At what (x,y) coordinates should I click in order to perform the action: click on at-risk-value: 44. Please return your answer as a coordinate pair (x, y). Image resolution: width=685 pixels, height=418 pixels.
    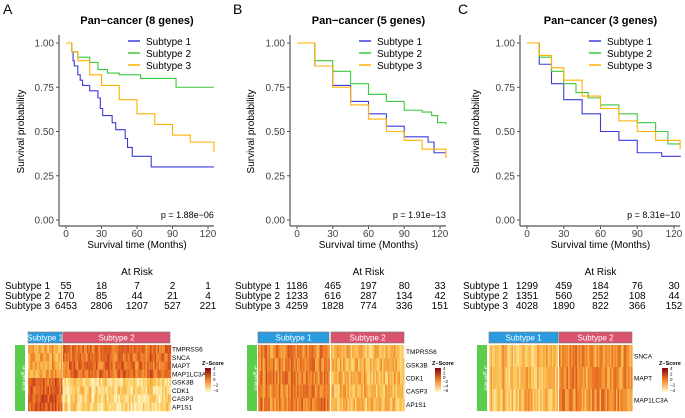
    Looking at the image, I should click on (137, 296).